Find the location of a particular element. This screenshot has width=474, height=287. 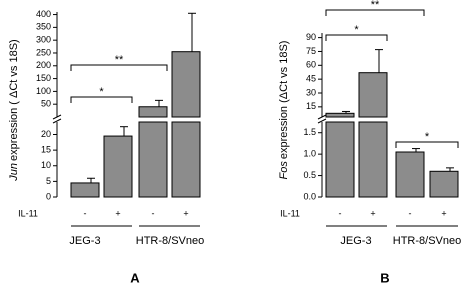

y-tick-label: 250 is located at coordinates (43, 52).